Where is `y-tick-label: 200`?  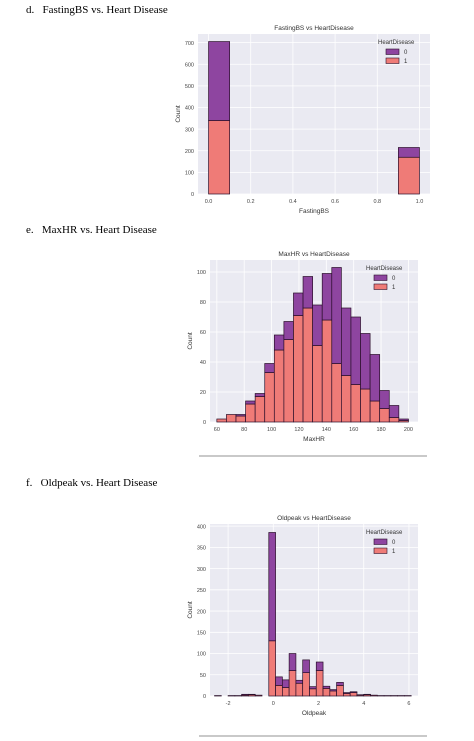 y-tick-label: 200 is located at coordinates (201, 612).